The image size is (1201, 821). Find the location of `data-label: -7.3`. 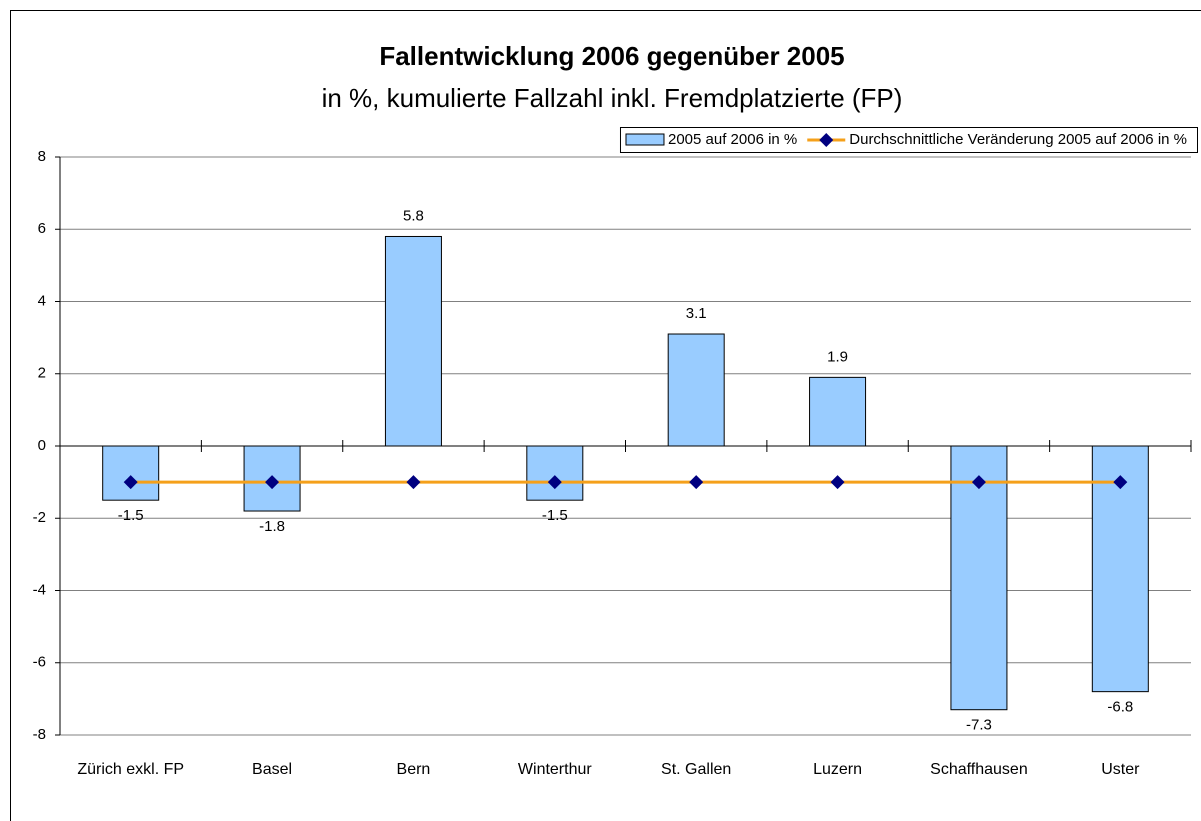

data-label: -7.3 is located at coordinates (979, 725).